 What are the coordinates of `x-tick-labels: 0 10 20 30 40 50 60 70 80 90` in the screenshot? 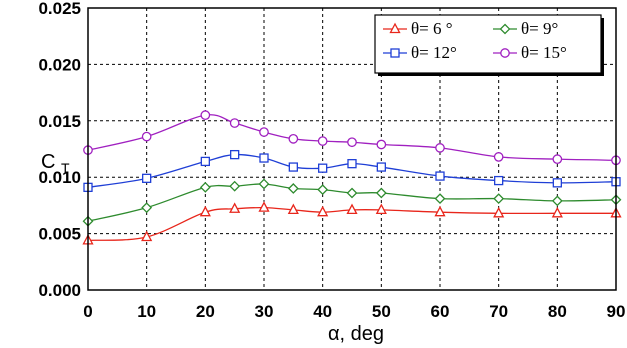 It's located at (354, 311).